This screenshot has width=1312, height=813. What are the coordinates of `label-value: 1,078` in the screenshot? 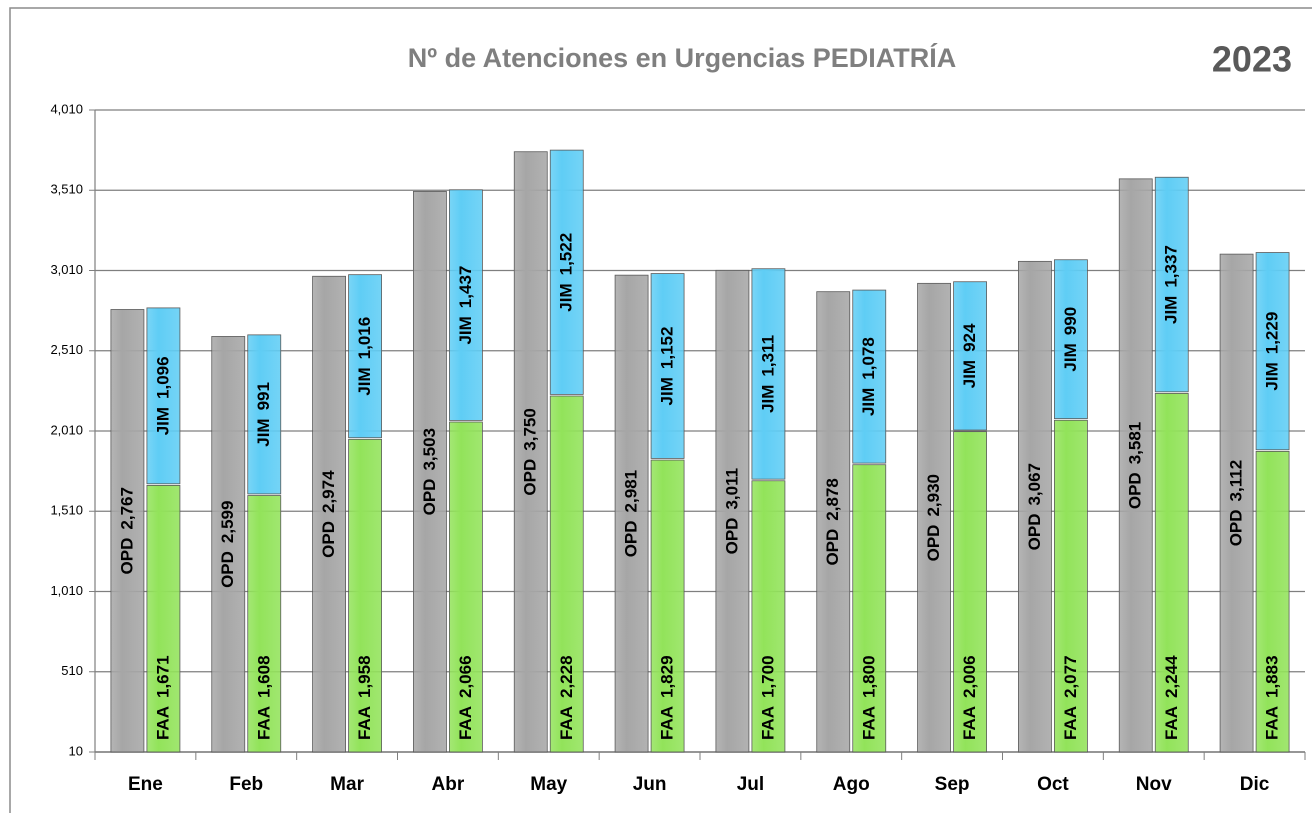 It's located at (869, 358).